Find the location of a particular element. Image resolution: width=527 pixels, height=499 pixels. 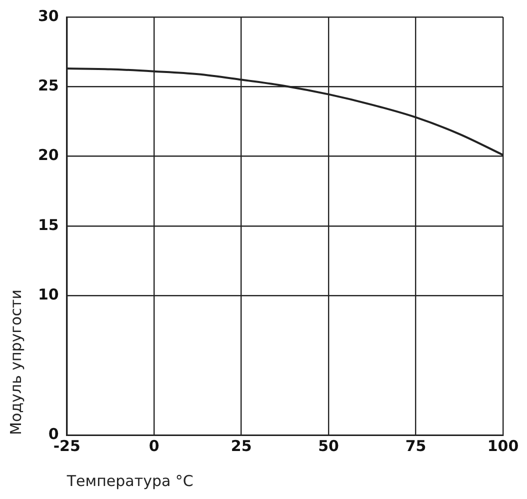

y-tick-label: 15 is located at coordinates (48, 225).